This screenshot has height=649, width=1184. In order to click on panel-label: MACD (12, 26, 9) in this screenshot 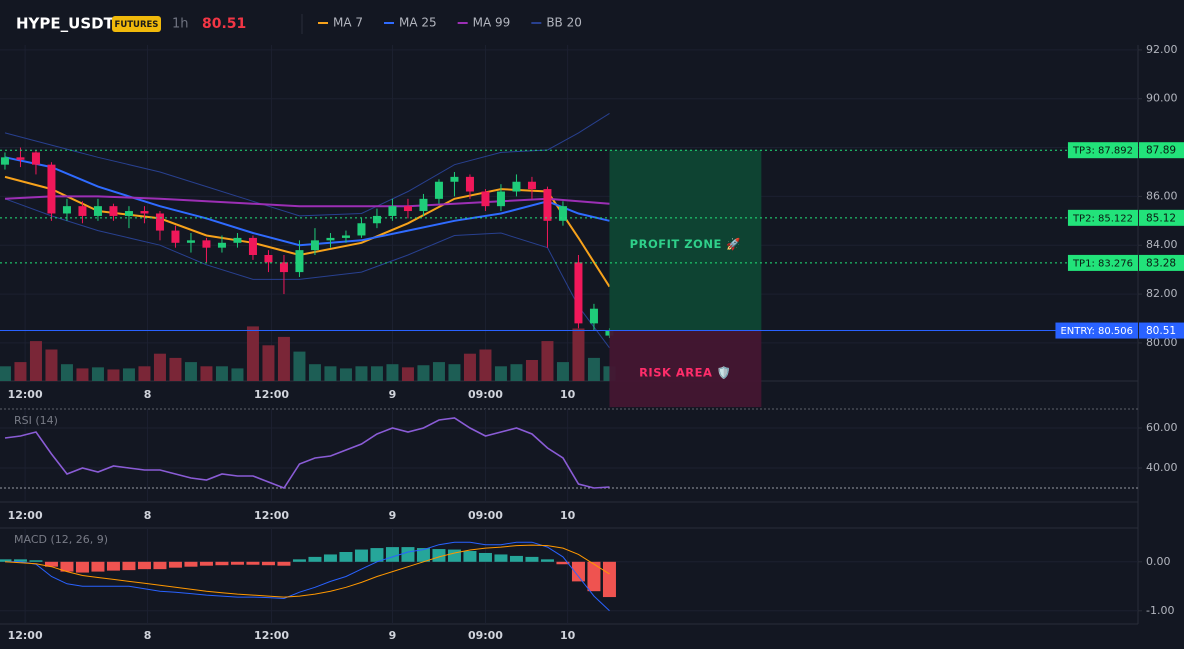, I will do `click(61, 539)`.